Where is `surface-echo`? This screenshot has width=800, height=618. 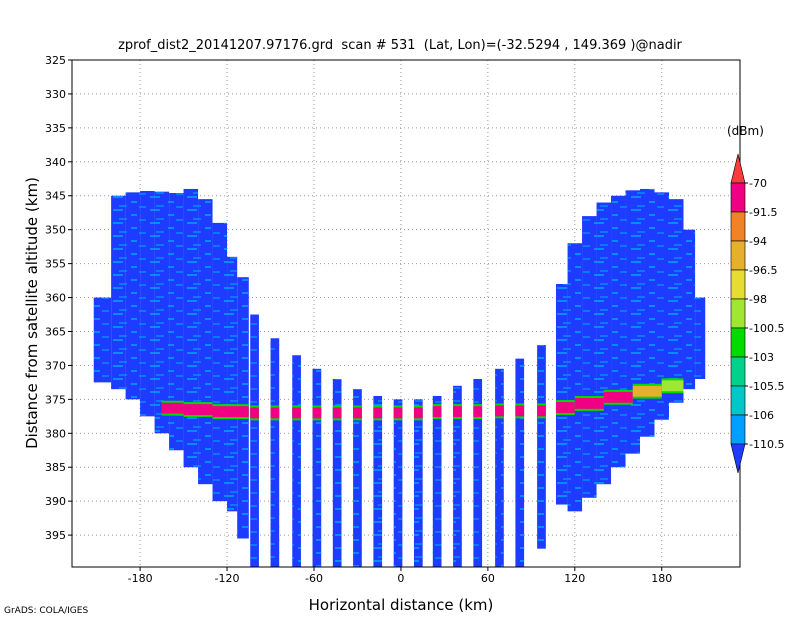
surface-echo is located at coordinates (422, 399).